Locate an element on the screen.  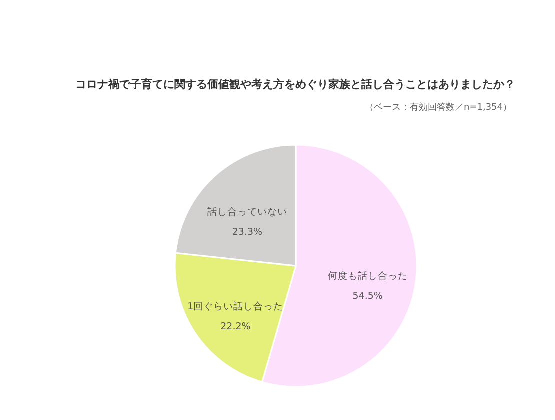
slice-label: 1回ぐらい話し合った is located at coordinates (236, 306).